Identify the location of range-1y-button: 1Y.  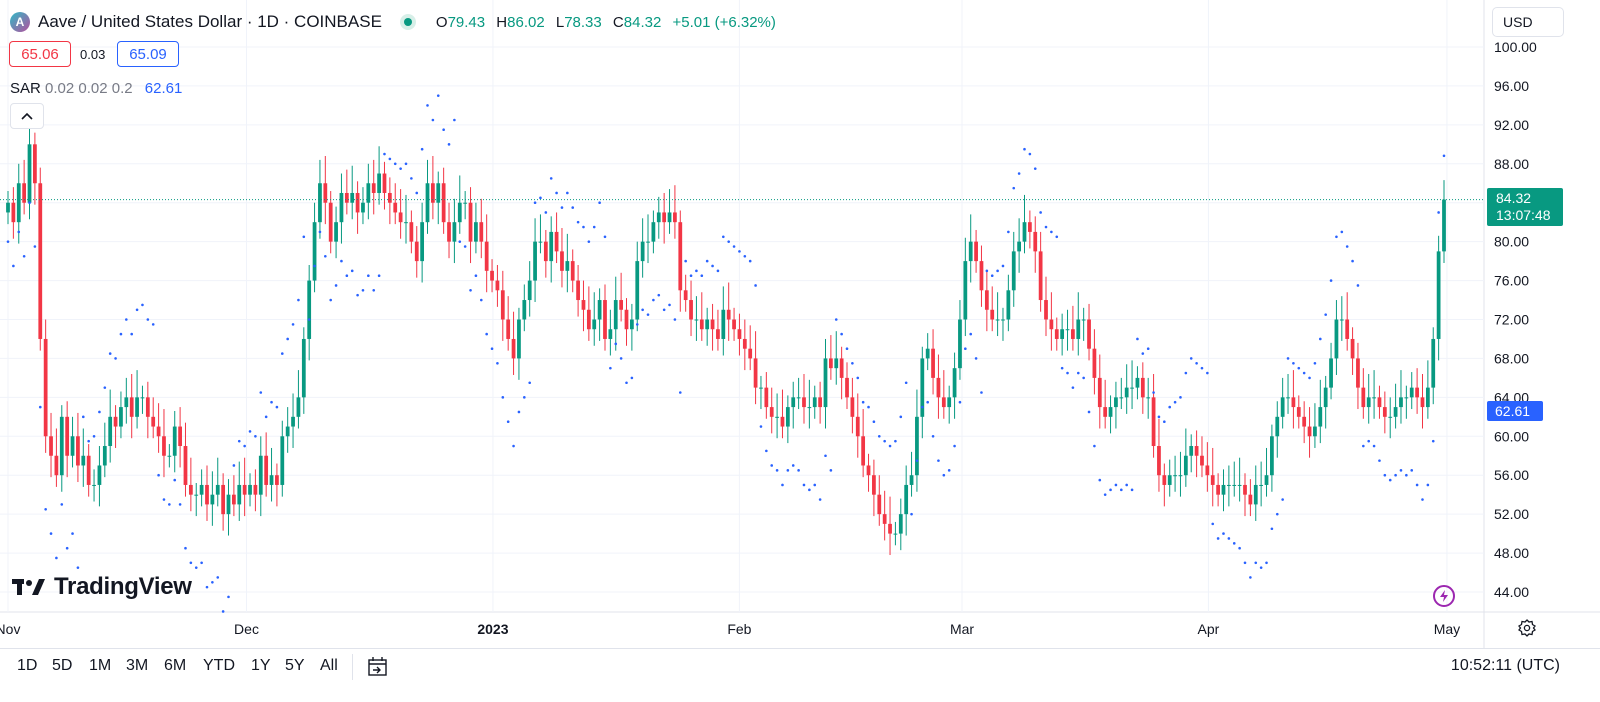
(261, 665).